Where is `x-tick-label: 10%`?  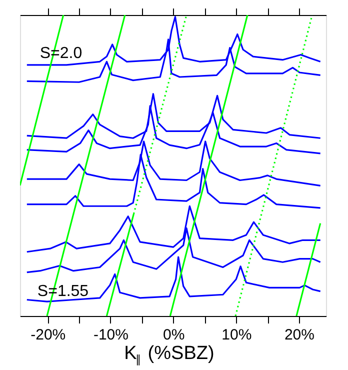
x-tick-label: 10% is located at coordinates (237, 335).